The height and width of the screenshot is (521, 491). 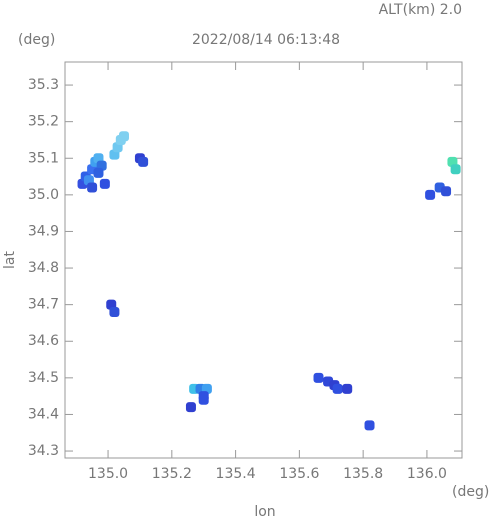 I want to click on x-tick-label: 135.0, so click(x=108, y=474).